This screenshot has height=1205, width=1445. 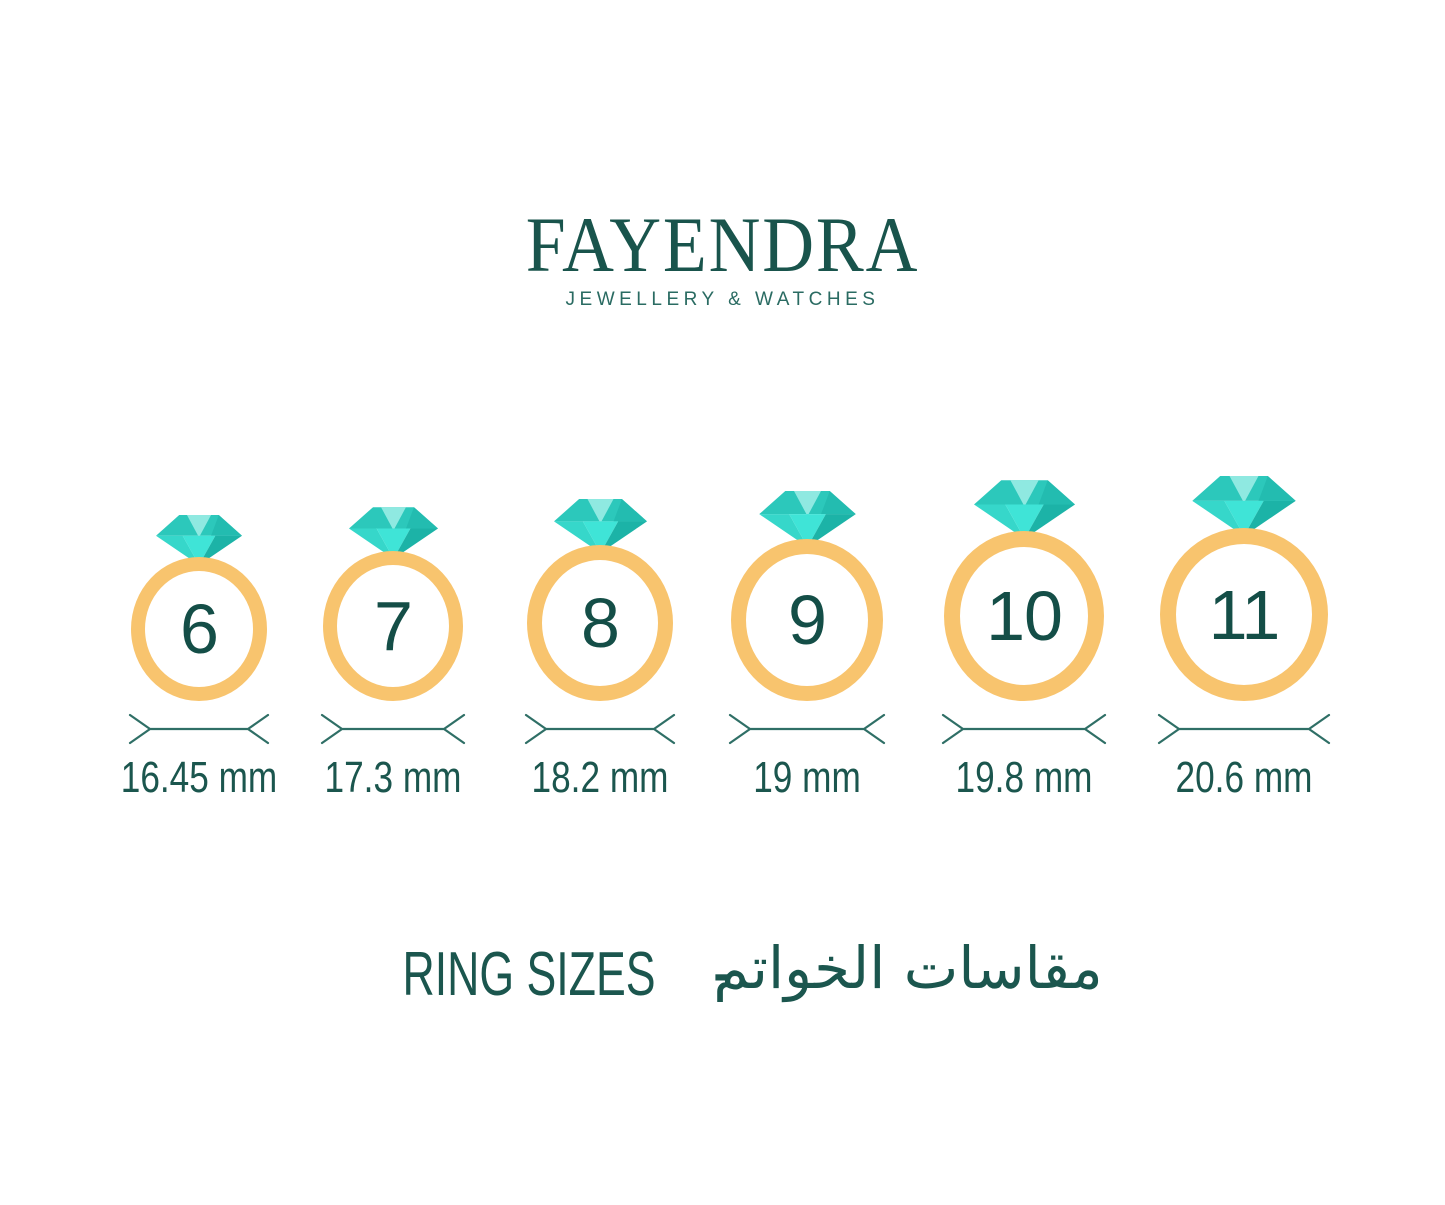 What do you see at coordinates (722, 244) in the screenshot?
I see `brand-name: FAYENDRA` at bounding box center [722, 244].